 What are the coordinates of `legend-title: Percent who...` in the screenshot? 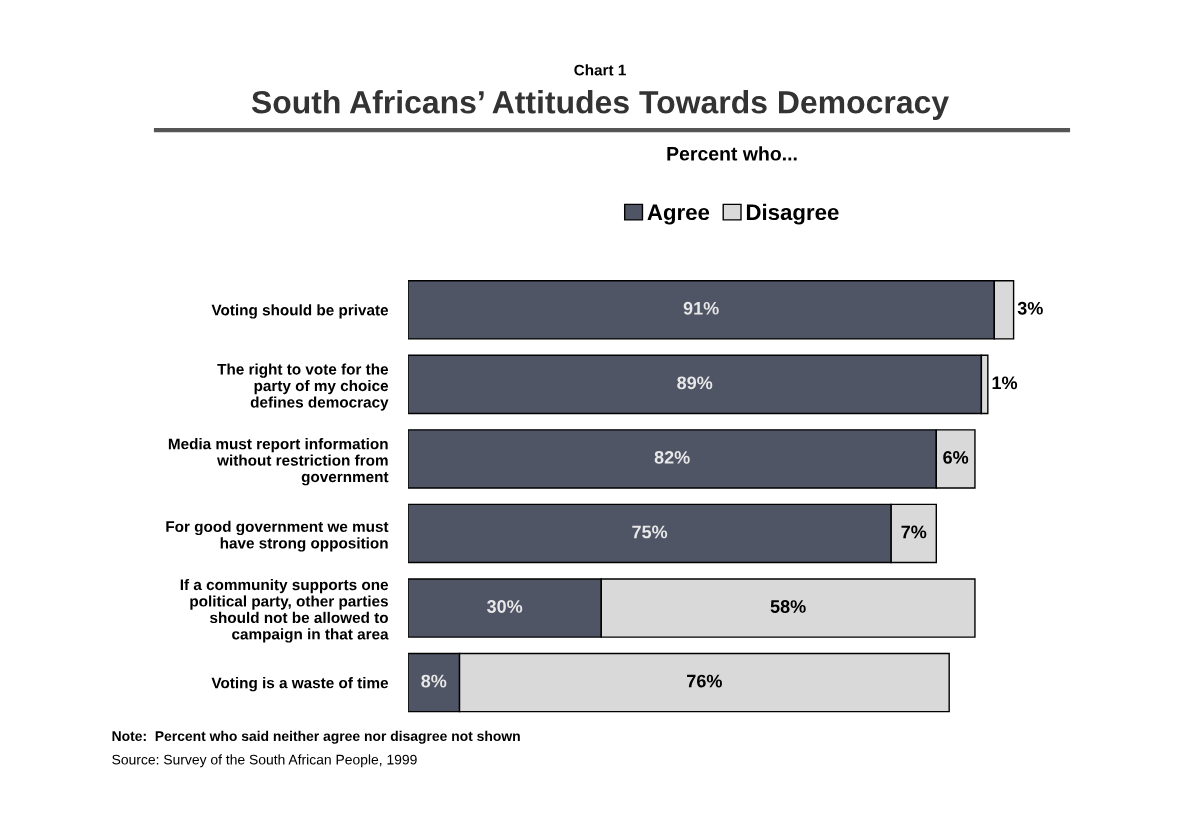 It's located at (732, 153).